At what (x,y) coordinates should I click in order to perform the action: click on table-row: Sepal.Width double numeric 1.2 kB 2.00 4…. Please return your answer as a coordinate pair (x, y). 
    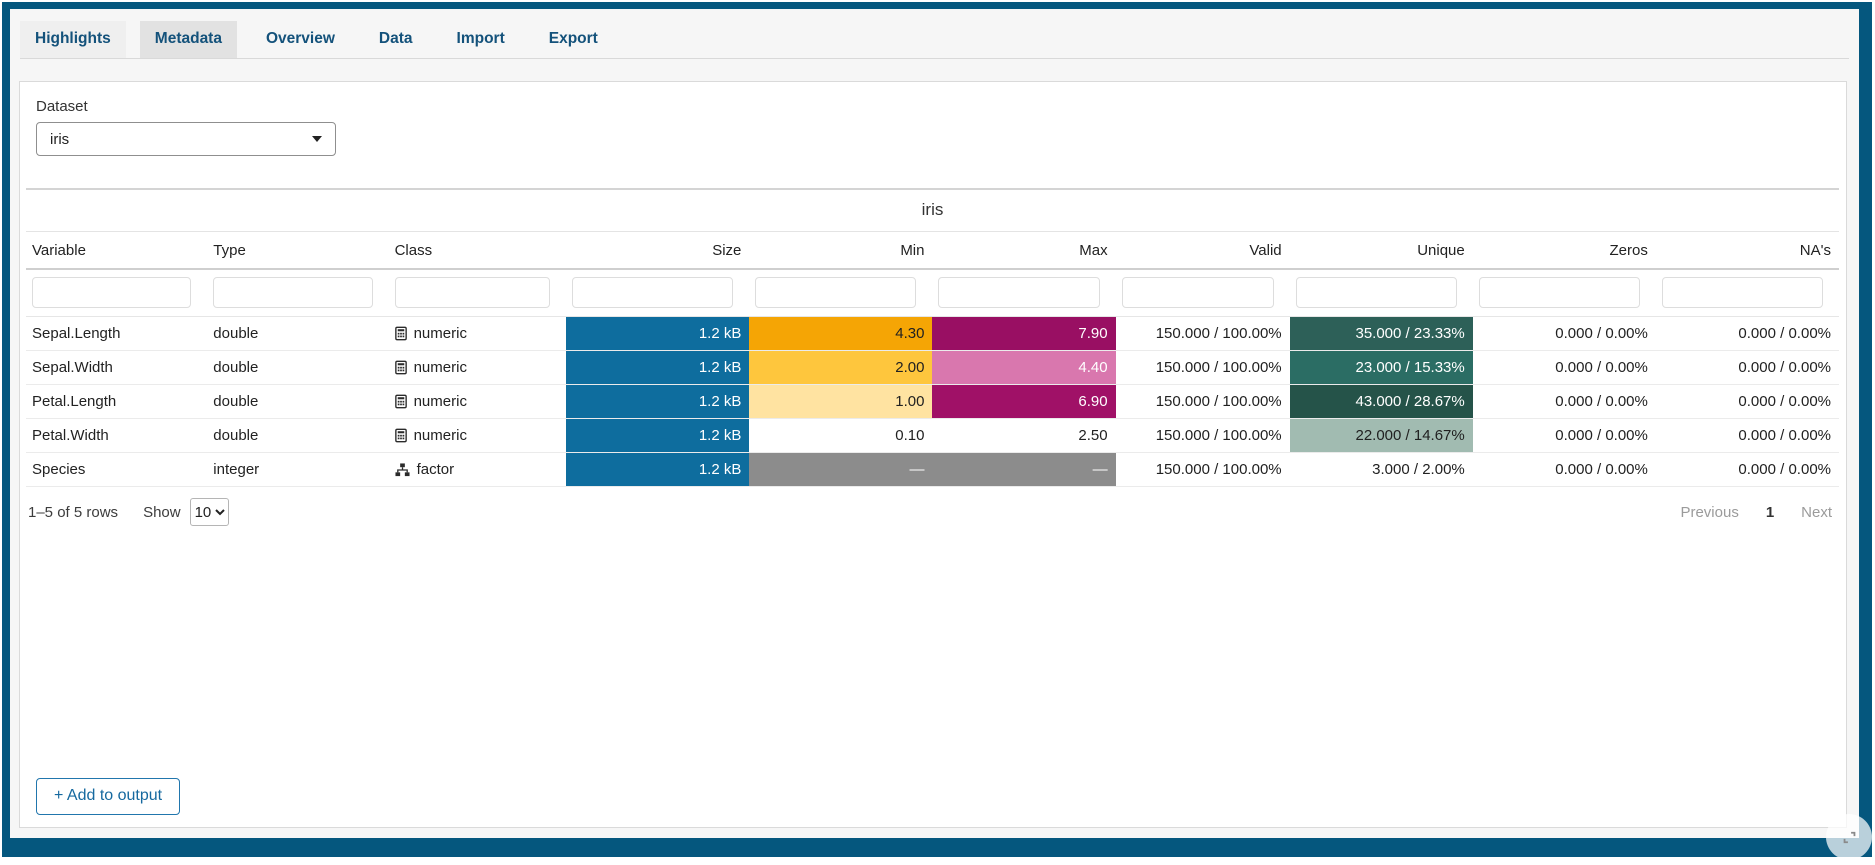
    Looking at the image, I should click on (932, 367).